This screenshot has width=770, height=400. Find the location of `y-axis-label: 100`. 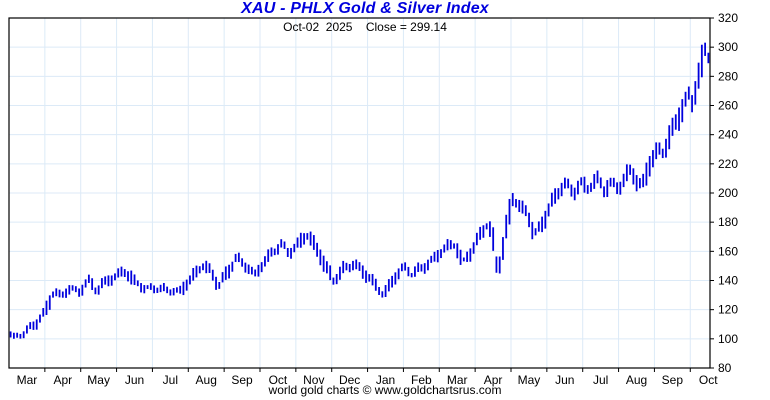

y-axis-label: 100 is located at coordinates (728, 339).